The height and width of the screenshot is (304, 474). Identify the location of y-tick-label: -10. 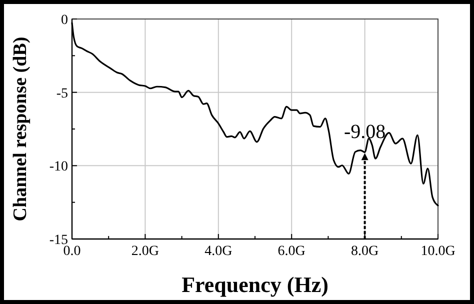
(58, 167).